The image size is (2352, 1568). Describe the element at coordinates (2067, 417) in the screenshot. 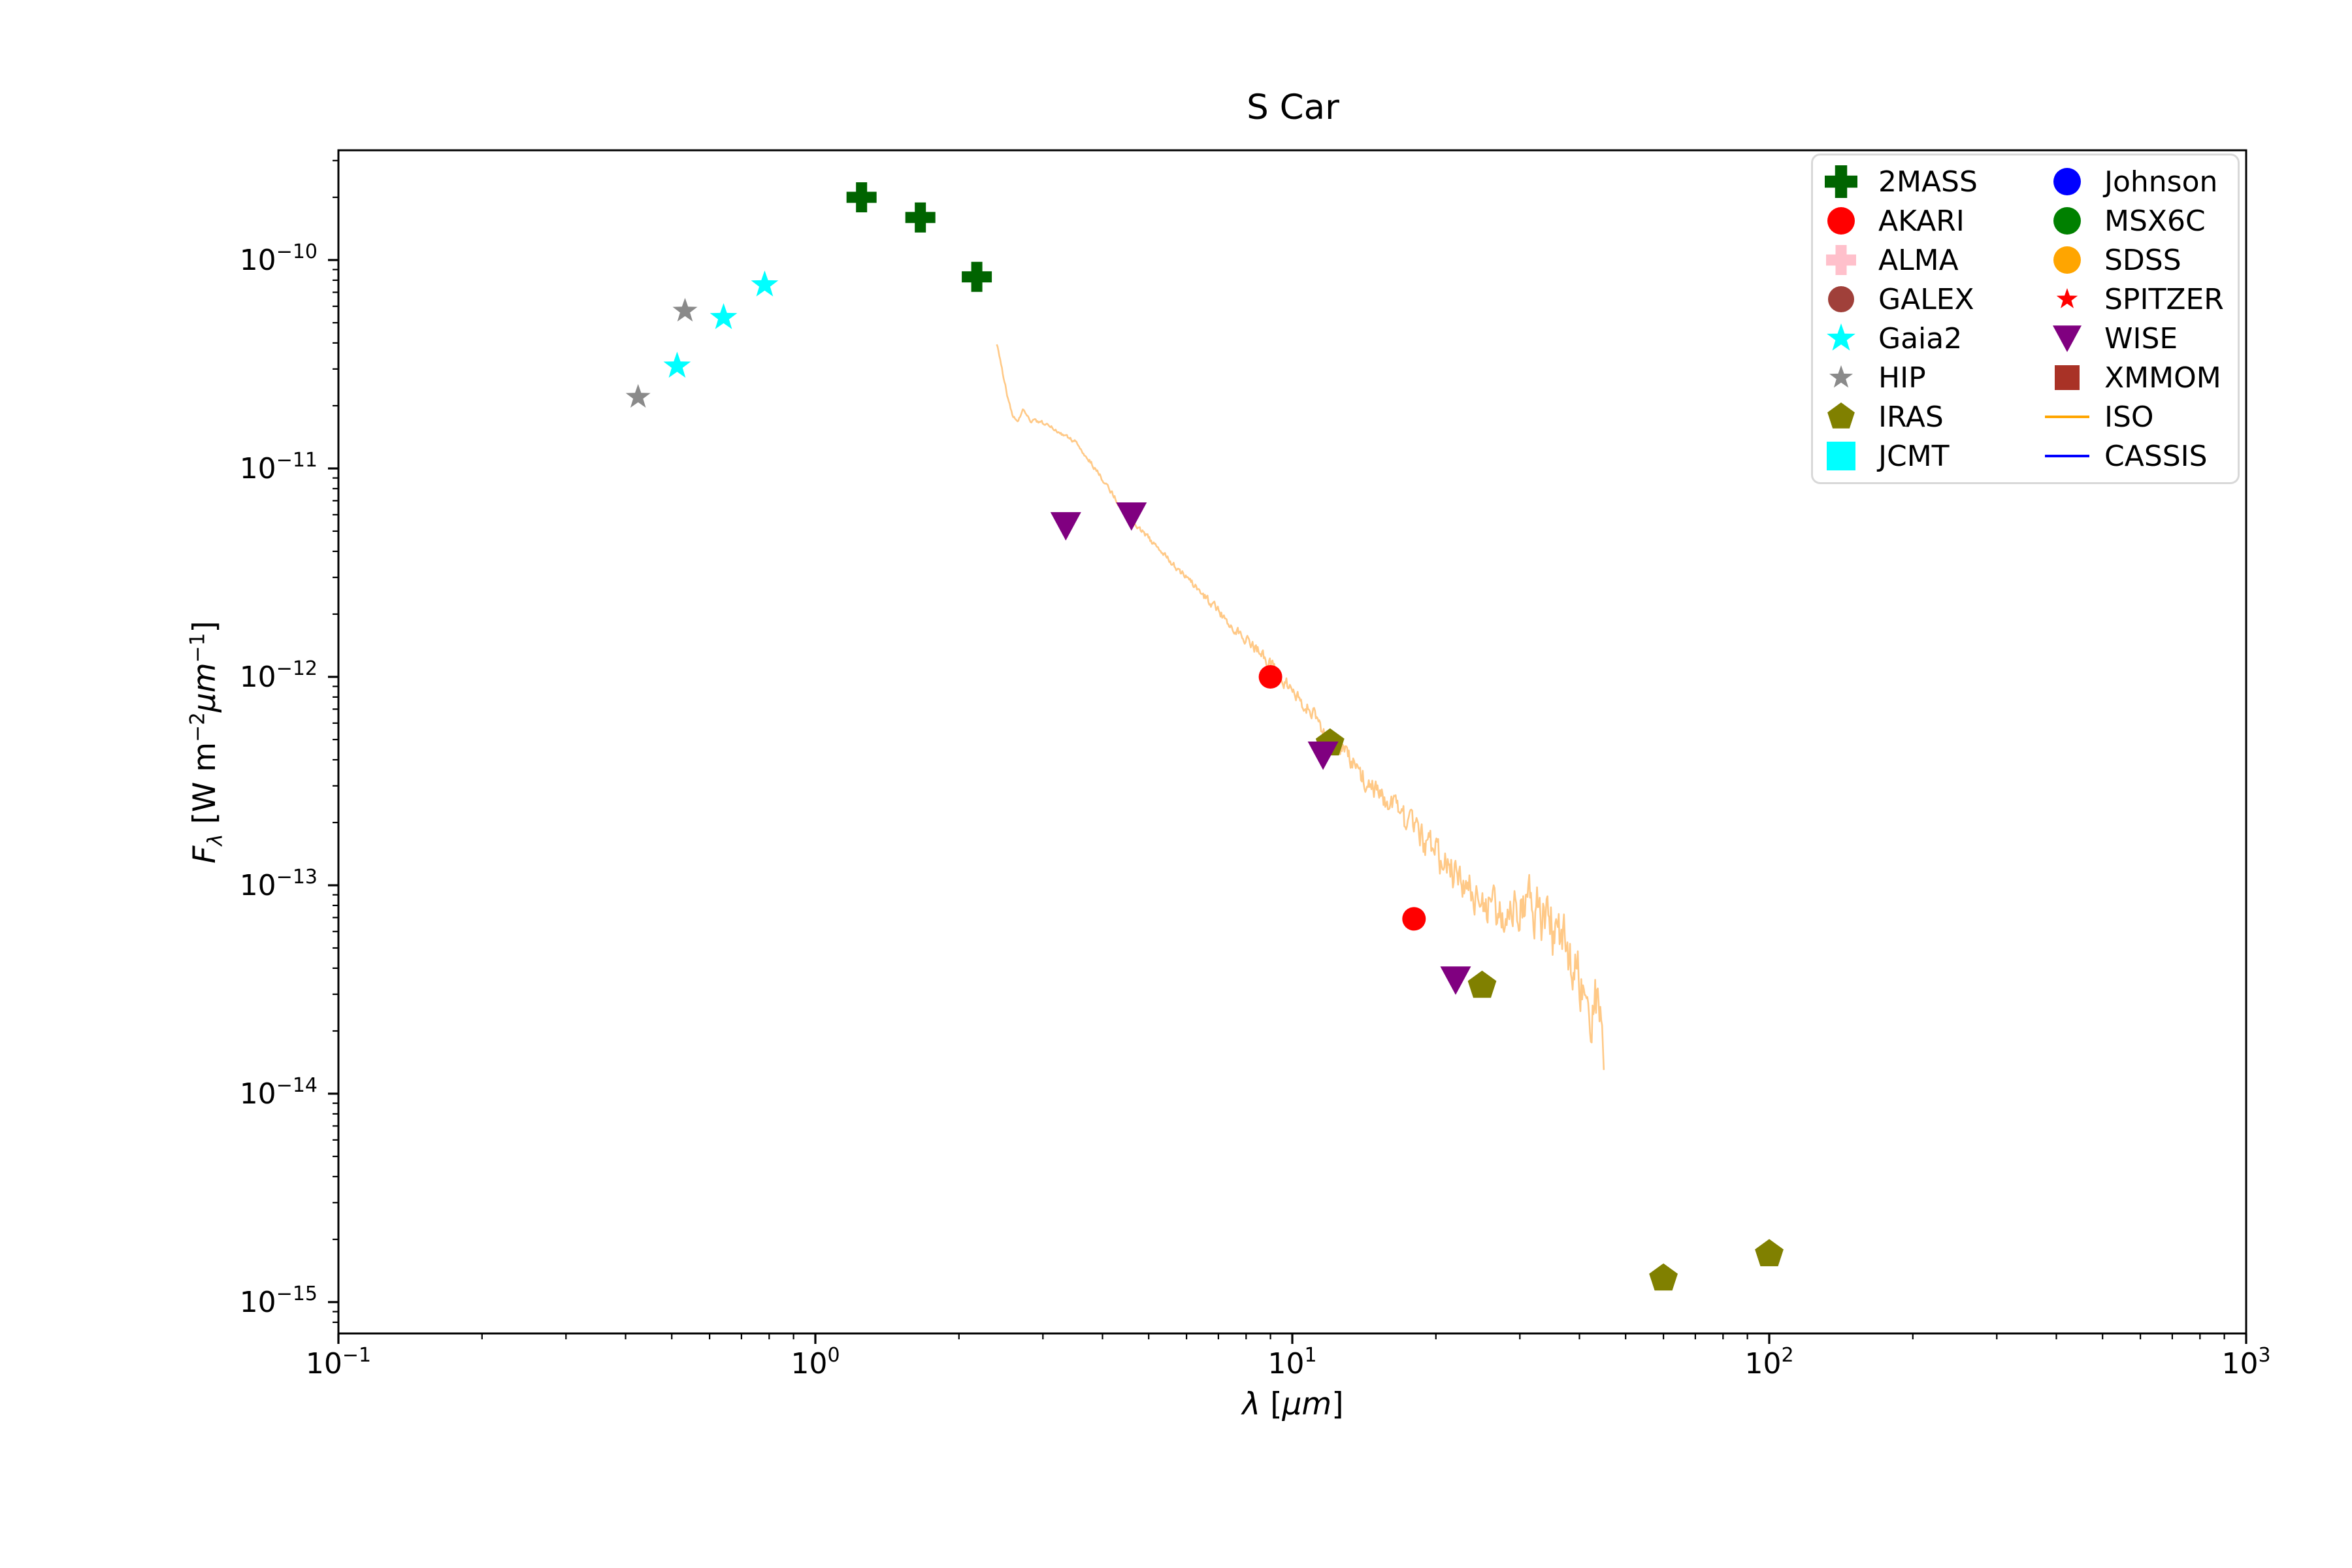

I see `iso-legend-marker-icon` at that location.